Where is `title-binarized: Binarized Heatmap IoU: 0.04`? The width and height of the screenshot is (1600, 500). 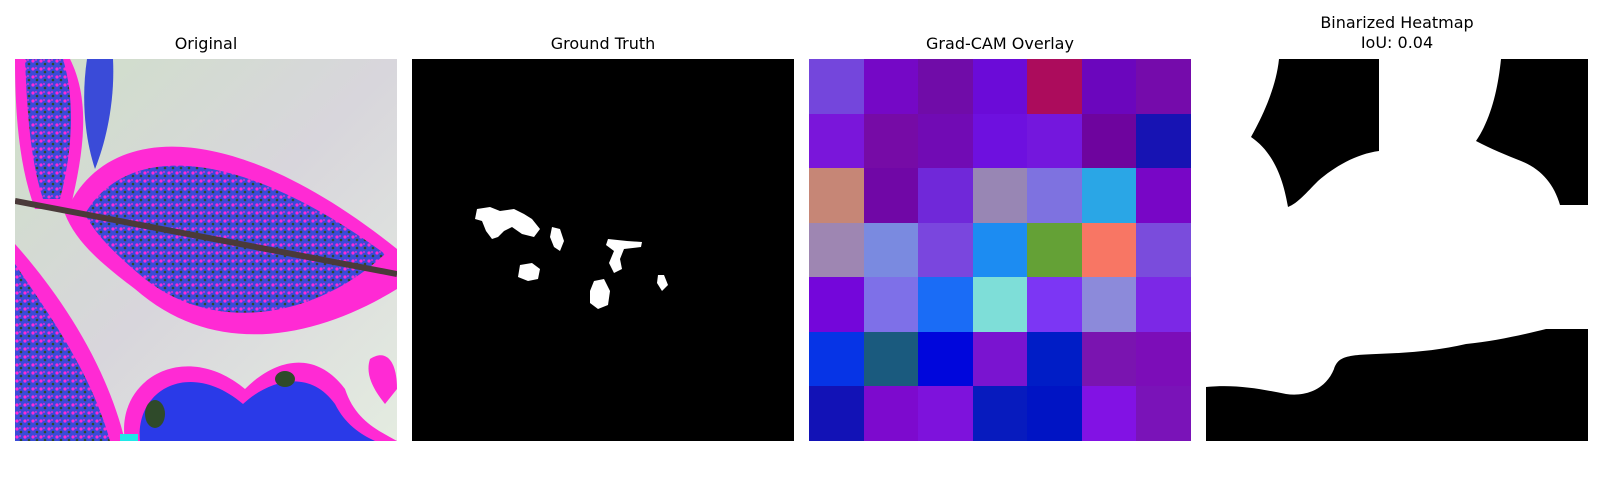 title-binarized: Binarized Heatmap IoU: 0.04 is located at coordinates (1397, 32).